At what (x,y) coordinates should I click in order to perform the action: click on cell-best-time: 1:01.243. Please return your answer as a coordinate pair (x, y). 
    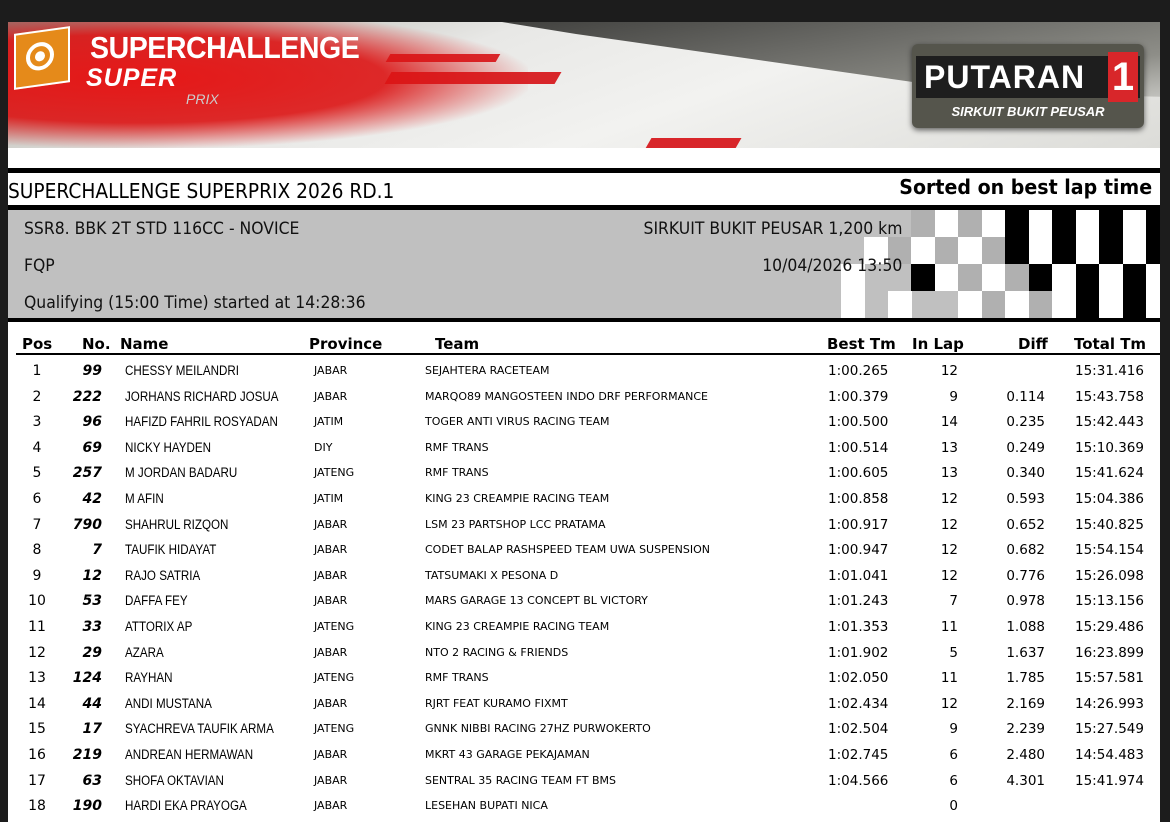
    Looking at the image, I should click on (858, 601).